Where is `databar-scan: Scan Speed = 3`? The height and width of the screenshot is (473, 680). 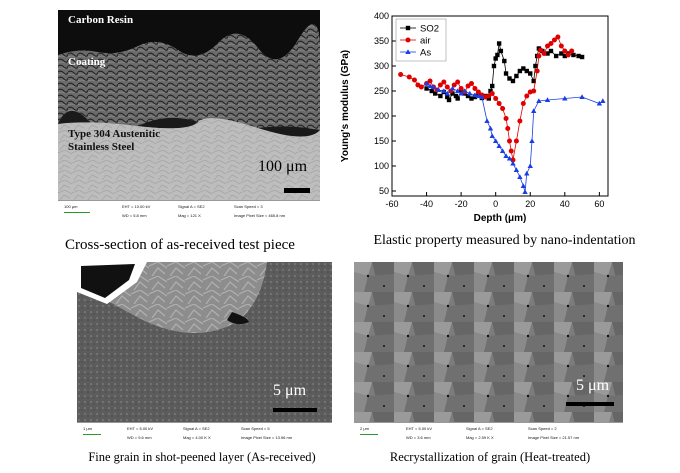
databar-scan: Scan Speed = 3 is located at coordinates (248, 206).